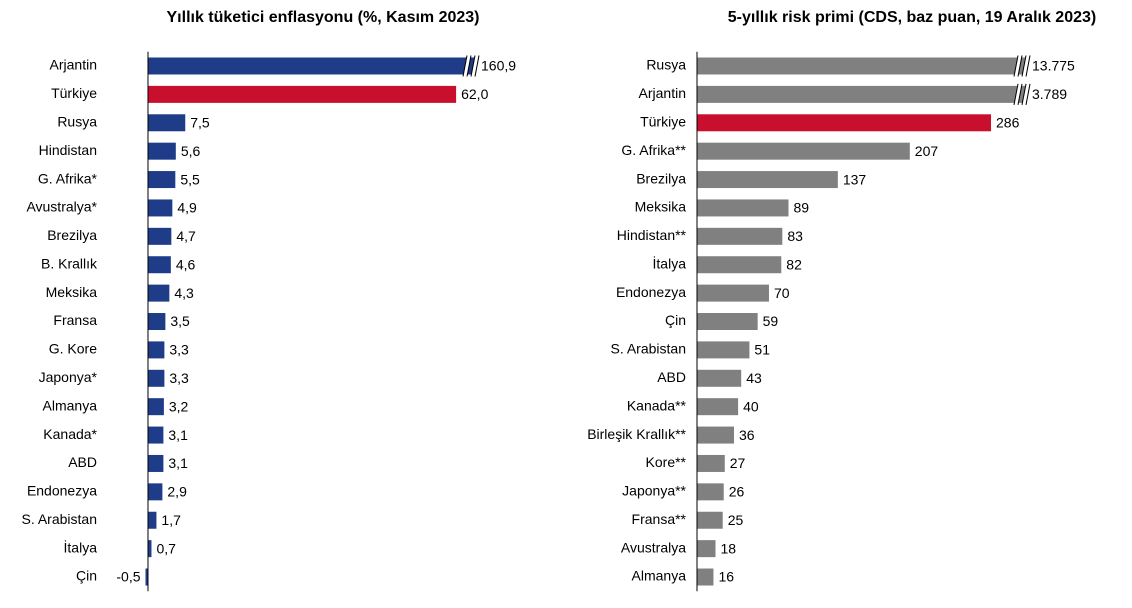  Describe the element at coordinates (171, 520) in the screenshot. I see `value-label: 1,7` at that location.